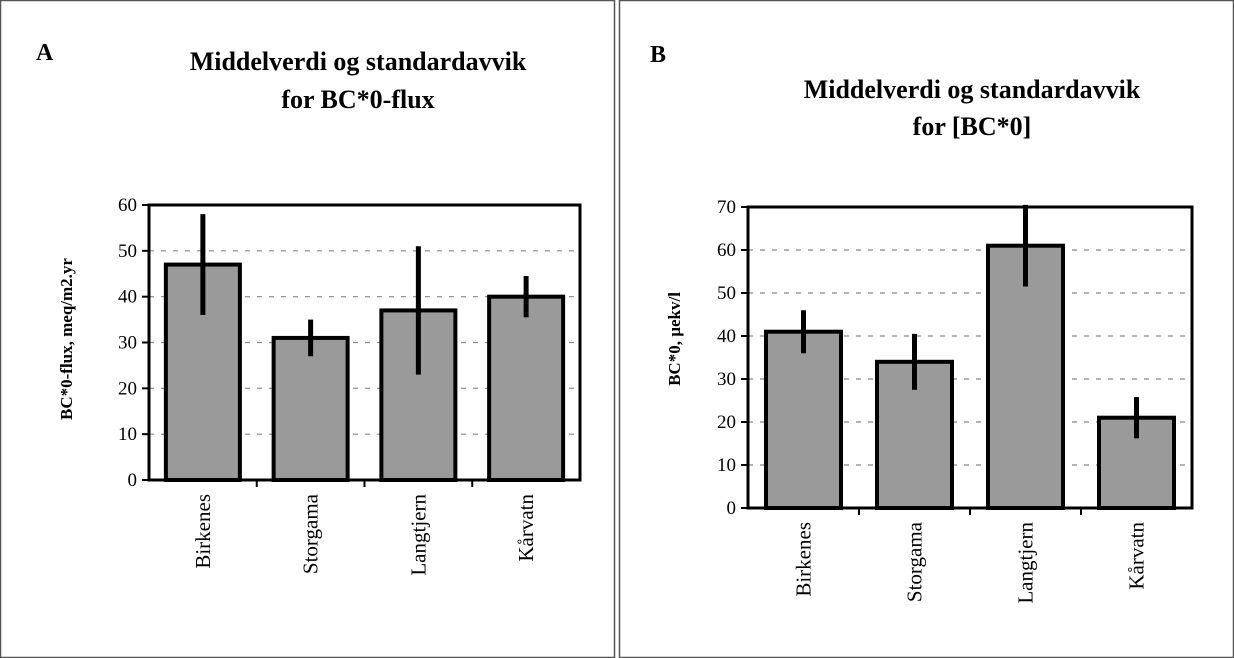  What do you see at coordinates (133, 480) in the screenshot?
I see `chart-a-y-tick-label-0: 0` at bounding box center [133, 480].